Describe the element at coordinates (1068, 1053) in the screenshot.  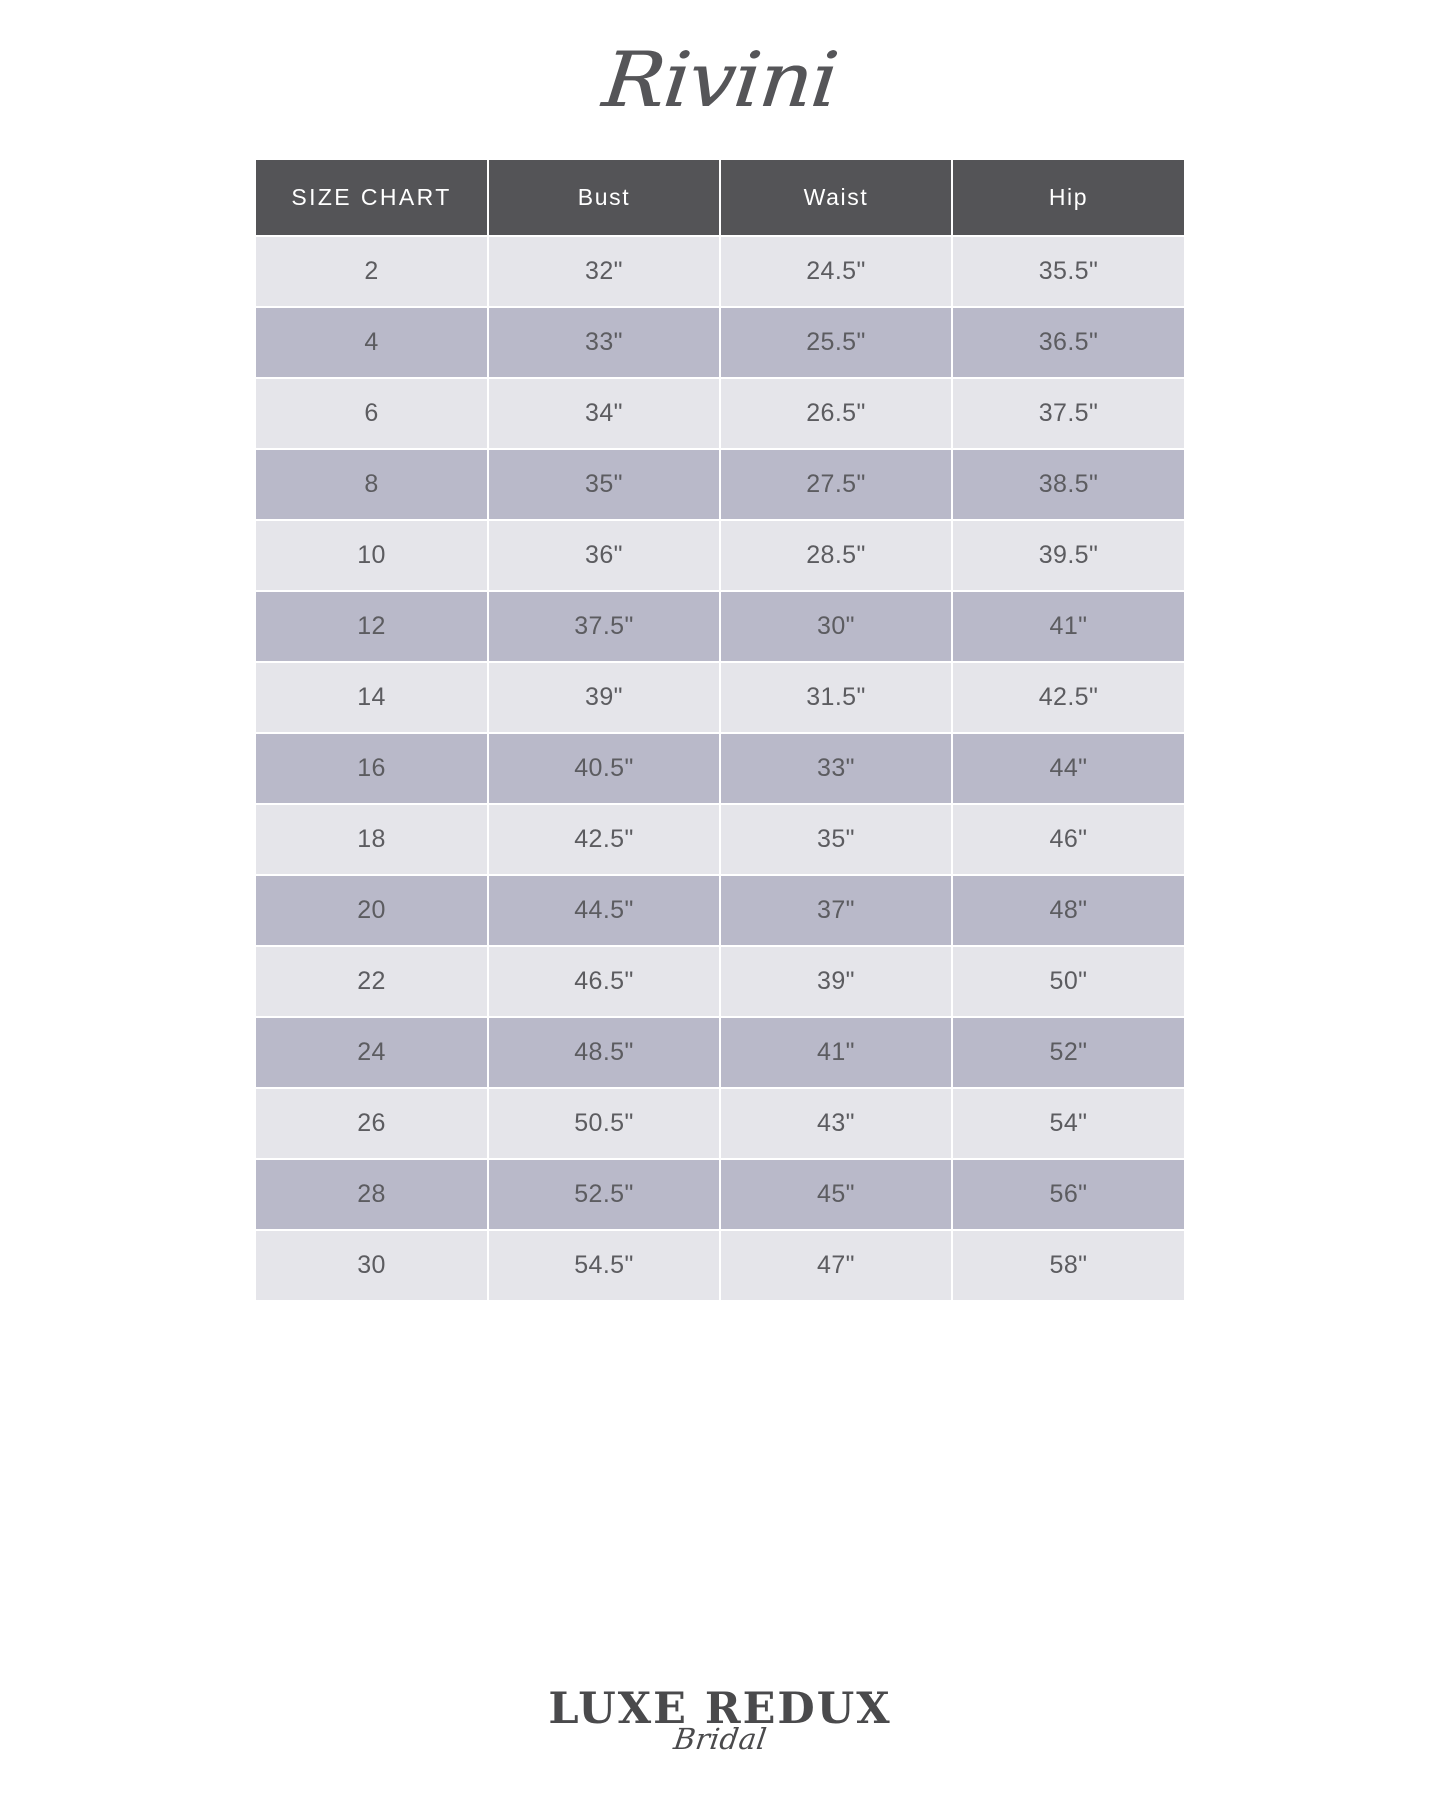
I see `hip-cell: 52"` at that location.